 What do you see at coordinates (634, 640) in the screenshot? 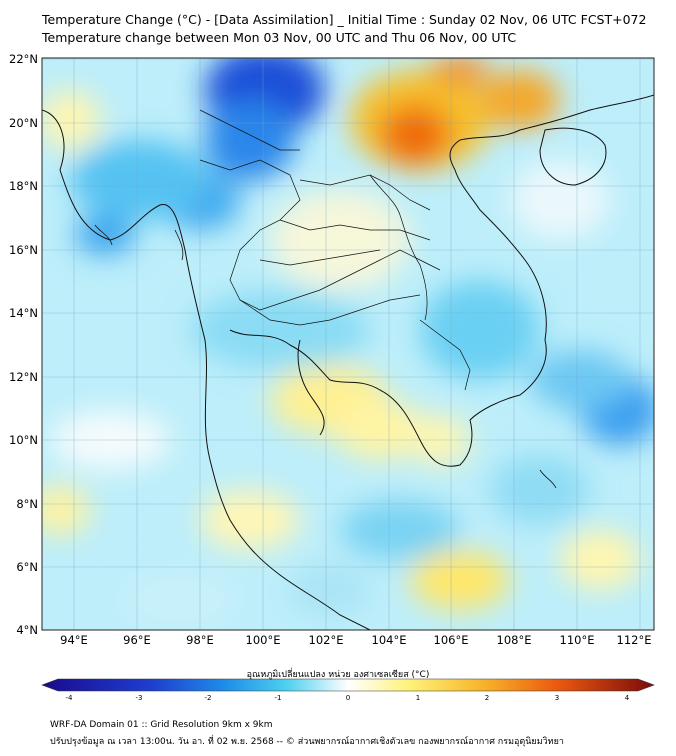
I see `lon-label: 112°E` at bounding box center [634, 640].